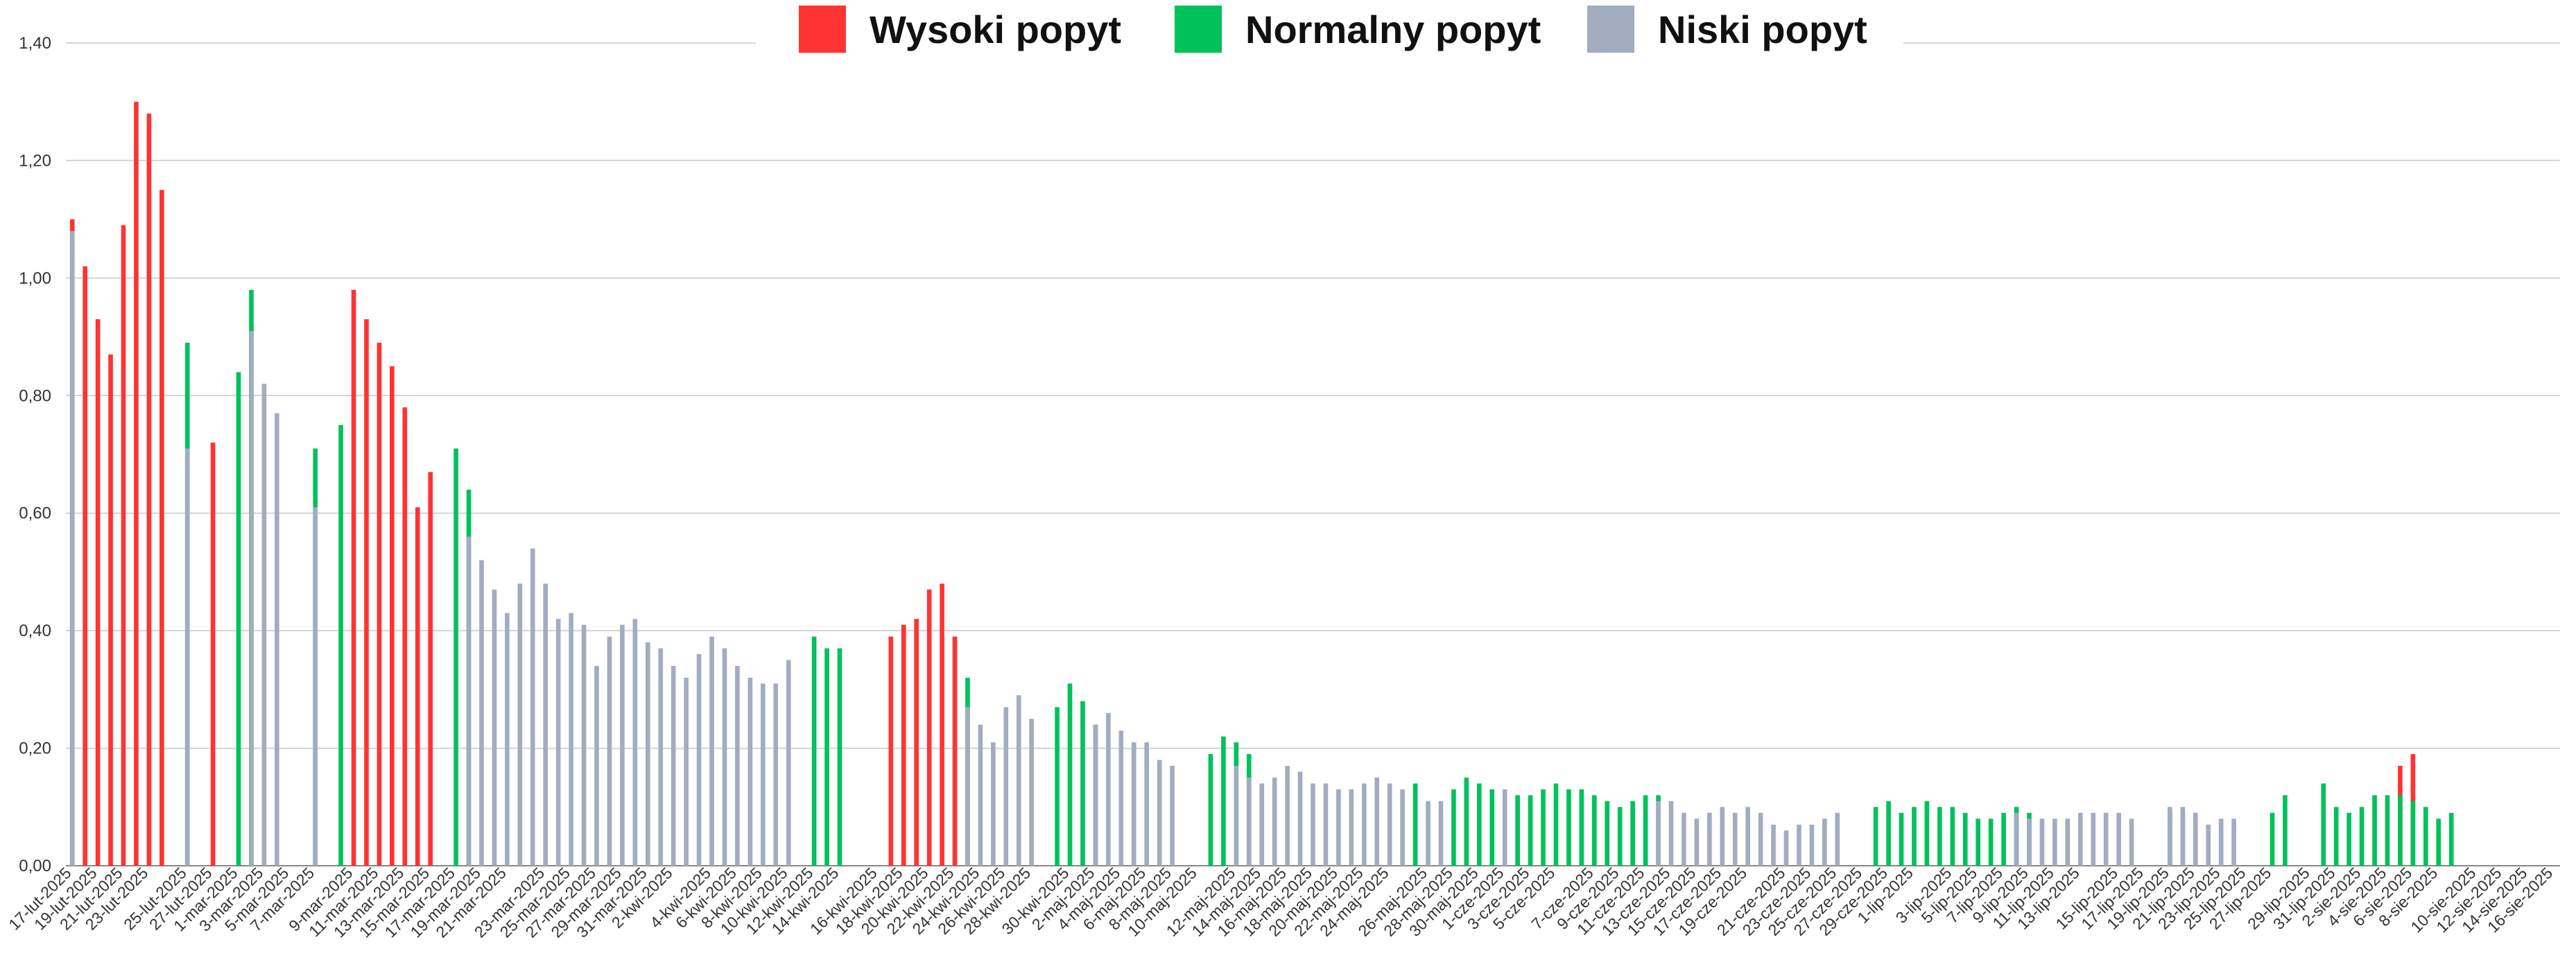  What do you see at coordinates (1329, 31) in the screenshot?
I see `legend-background` at bounding box center [1329, 31].